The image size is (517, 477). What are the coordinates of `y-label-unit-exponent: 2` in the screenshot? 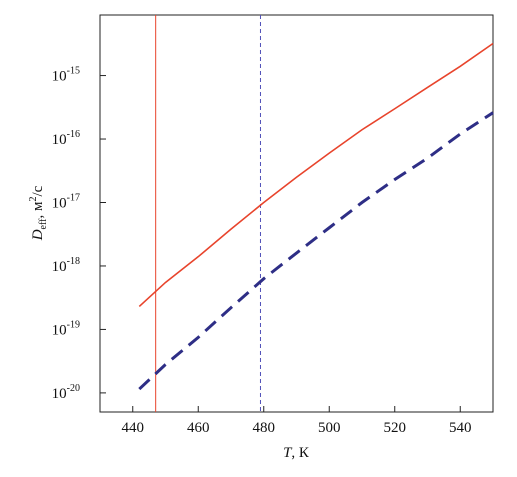 It's located at (33, 199).